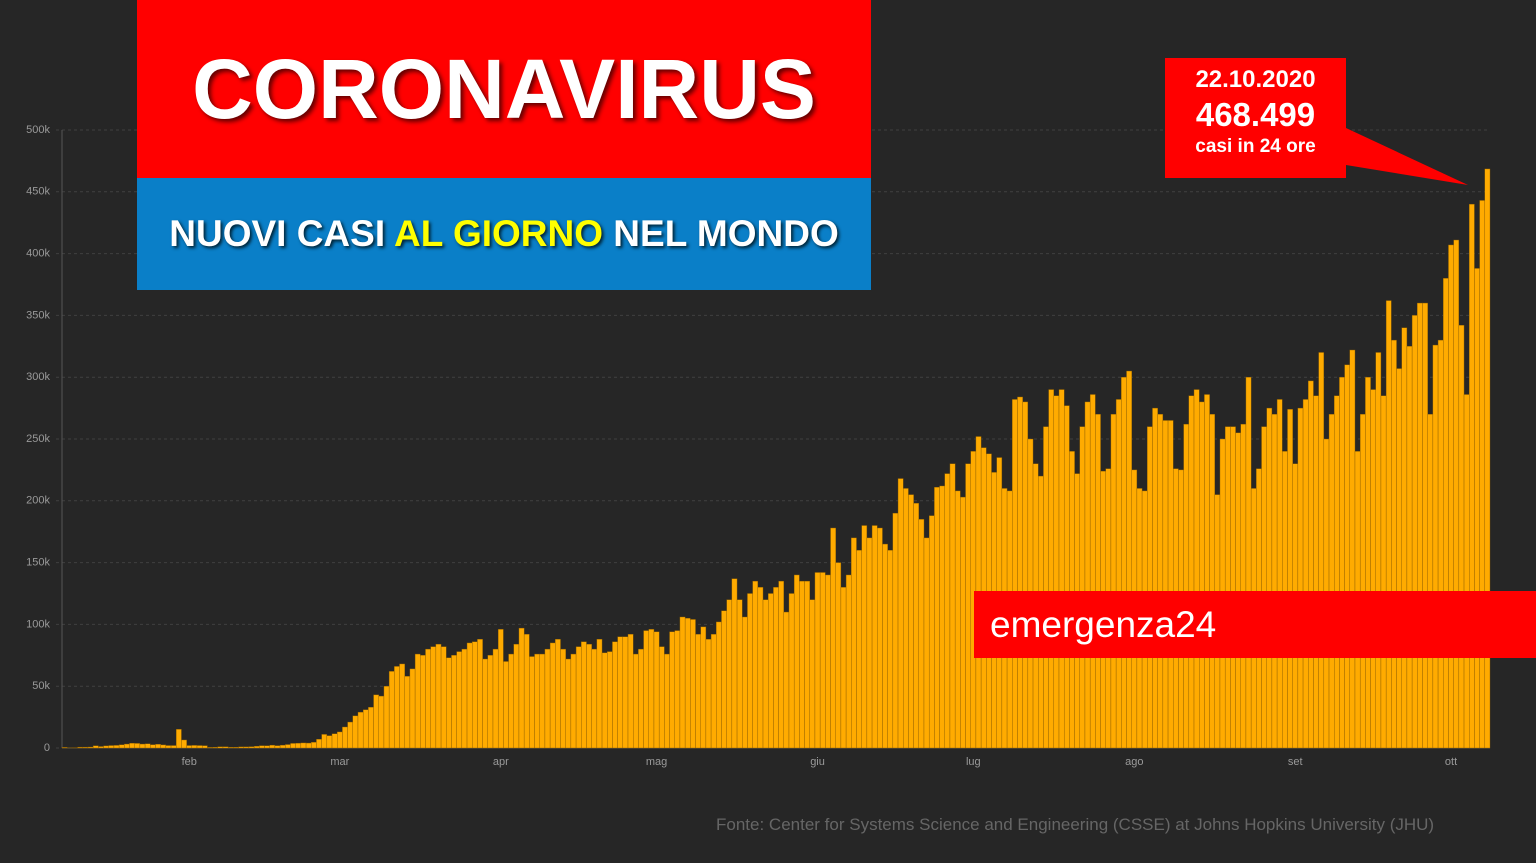 The width and height of the screenshot is (1536, 863). I want to click on x-tick-label: lug, so click(973, 762).